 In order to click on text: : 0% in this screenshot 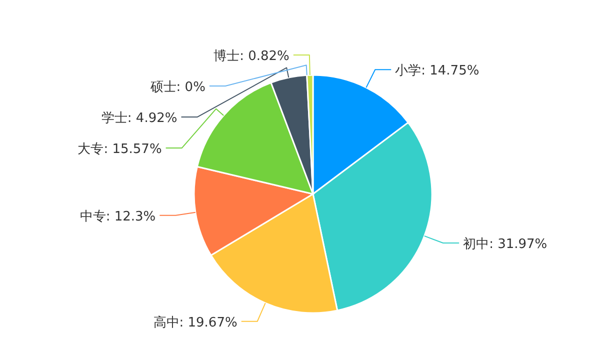, I will do `click(191, 88)`.